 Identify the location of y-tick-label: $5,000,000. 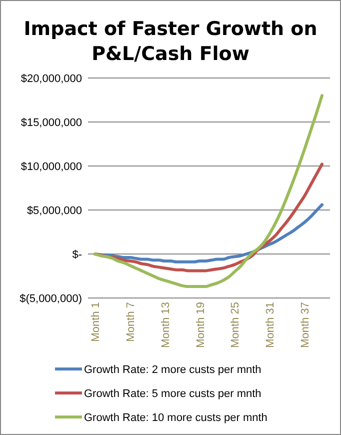
(54, 210).